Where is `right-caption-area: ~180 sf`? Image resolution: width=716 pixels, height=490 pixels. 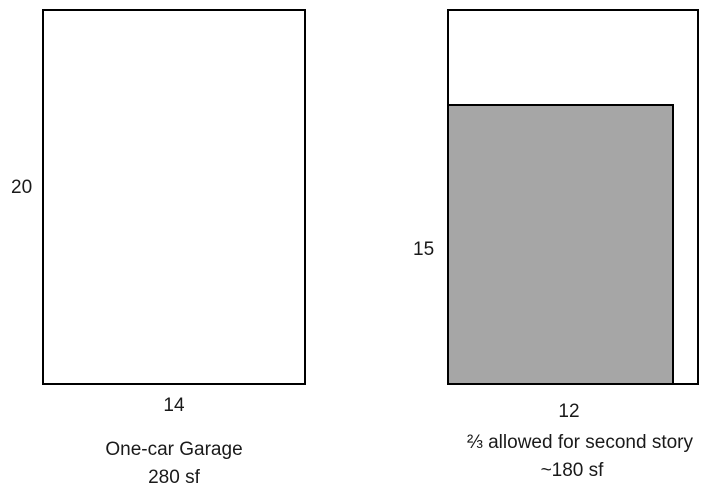 right-caption-area: ~180 sf is located at coordinates (572, 470).